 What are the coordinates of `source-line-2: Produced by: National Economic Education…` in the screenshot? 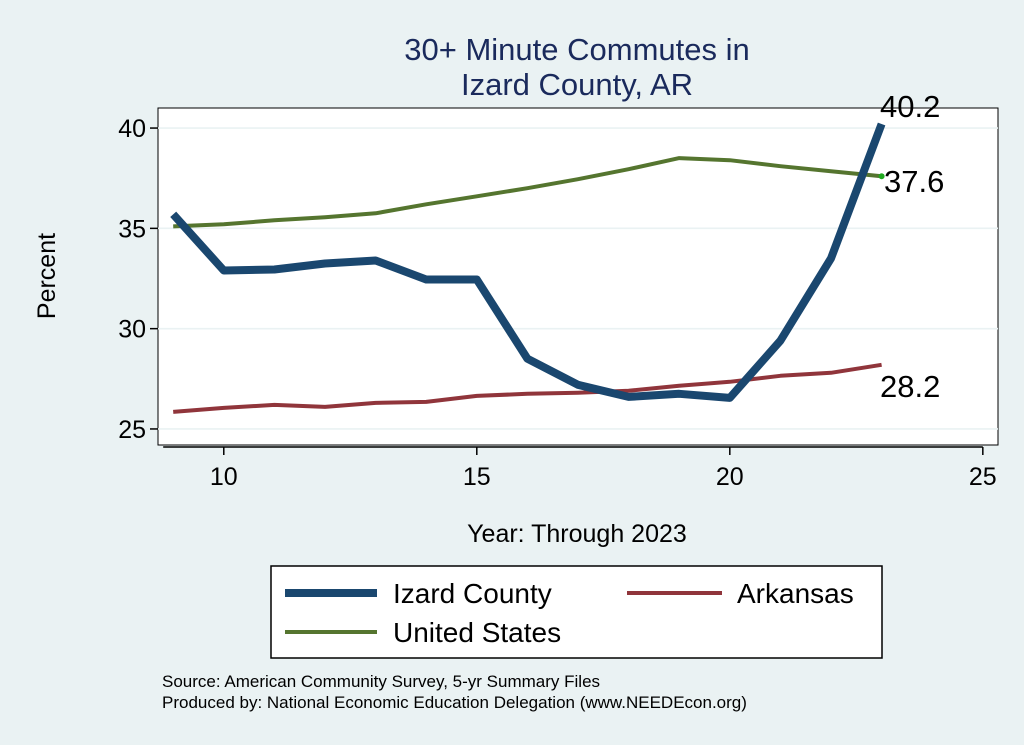 It's located at (454, 702).